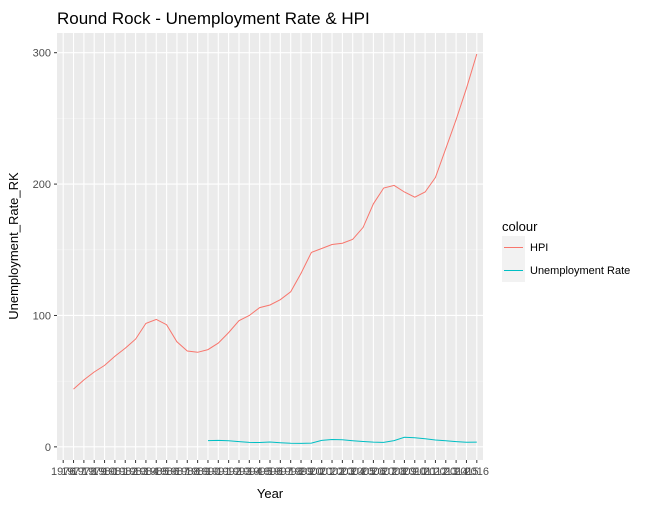 This screenshot has height=507, width=657. What do you see at coordinates (394, 472) in the screenshot?
I see `x-tick-label: 2008` at bounding box center [394, 472].